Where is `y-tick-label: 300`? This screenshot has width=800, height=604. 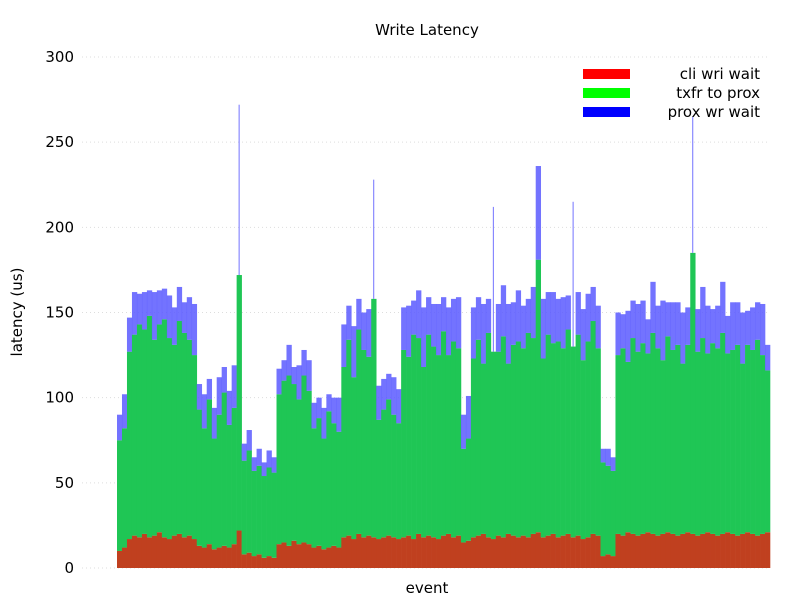
y-tick-label: 300 is located at coordinates (59, 57).